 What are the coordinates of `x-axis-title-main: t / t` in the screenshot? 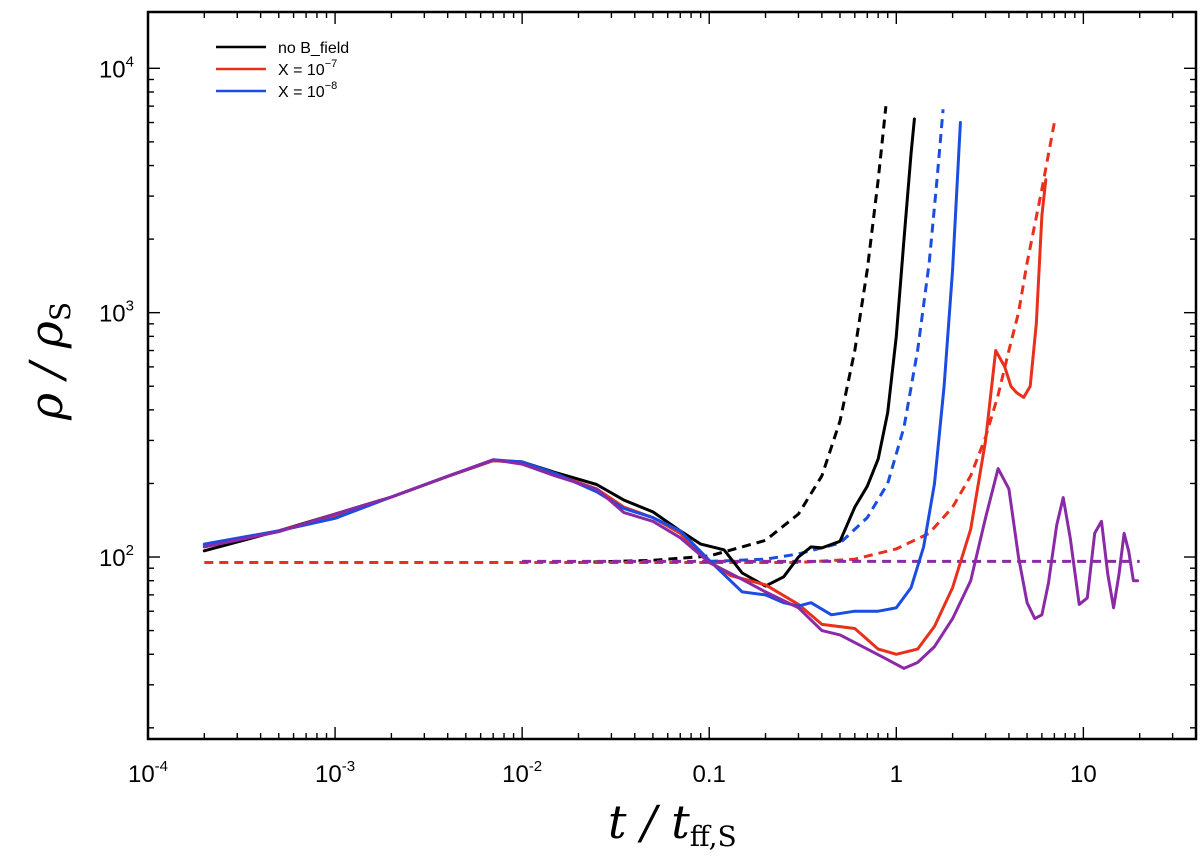 It's located at (649, 822).